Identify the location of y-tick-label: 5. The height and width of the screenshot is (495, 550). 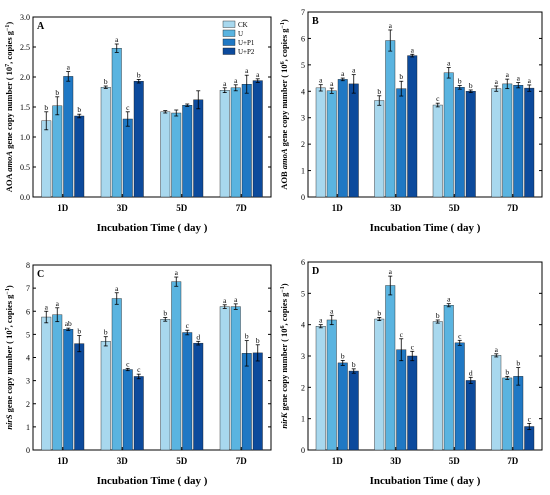
(28, 334).